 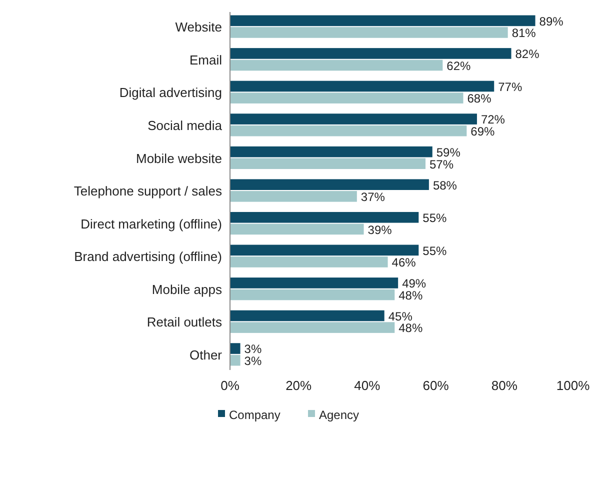 I want to click on x-tick-label: 0%, so click(x=230, y=385).